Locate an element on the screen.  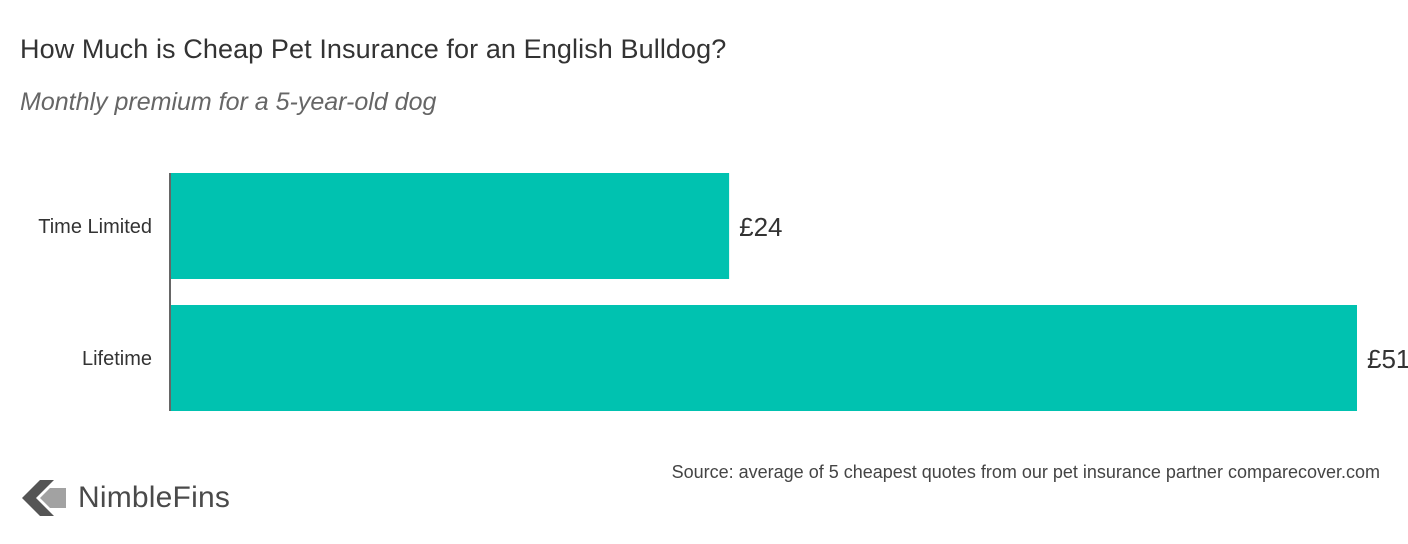
brand-name: NimbleFins is located at coordinates (154, 497).